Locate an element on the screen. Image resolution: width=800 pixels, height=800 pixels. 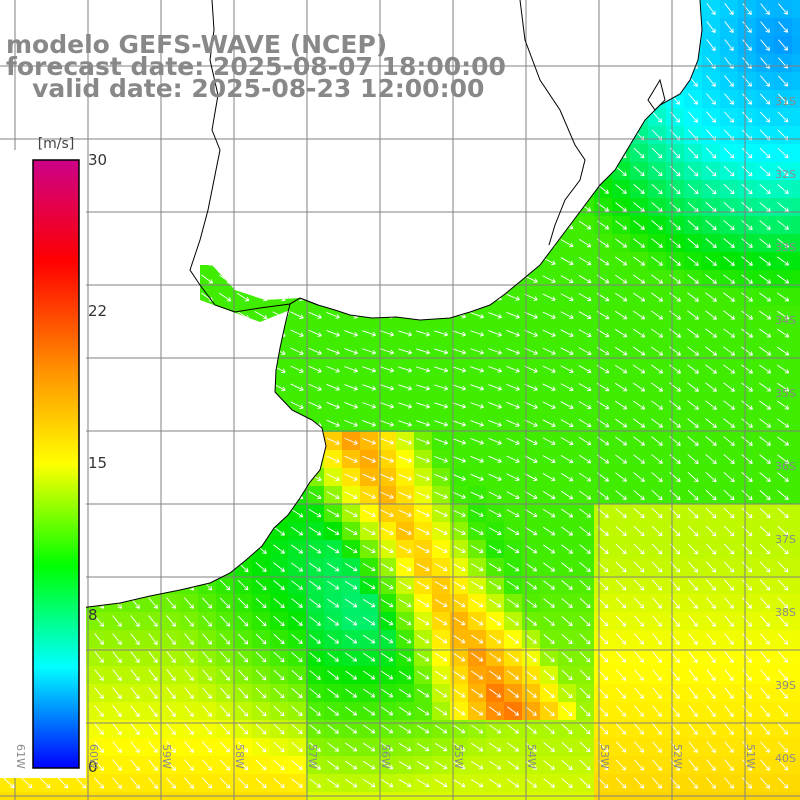
colorbar-gradient is located at coordinates (56, 464).